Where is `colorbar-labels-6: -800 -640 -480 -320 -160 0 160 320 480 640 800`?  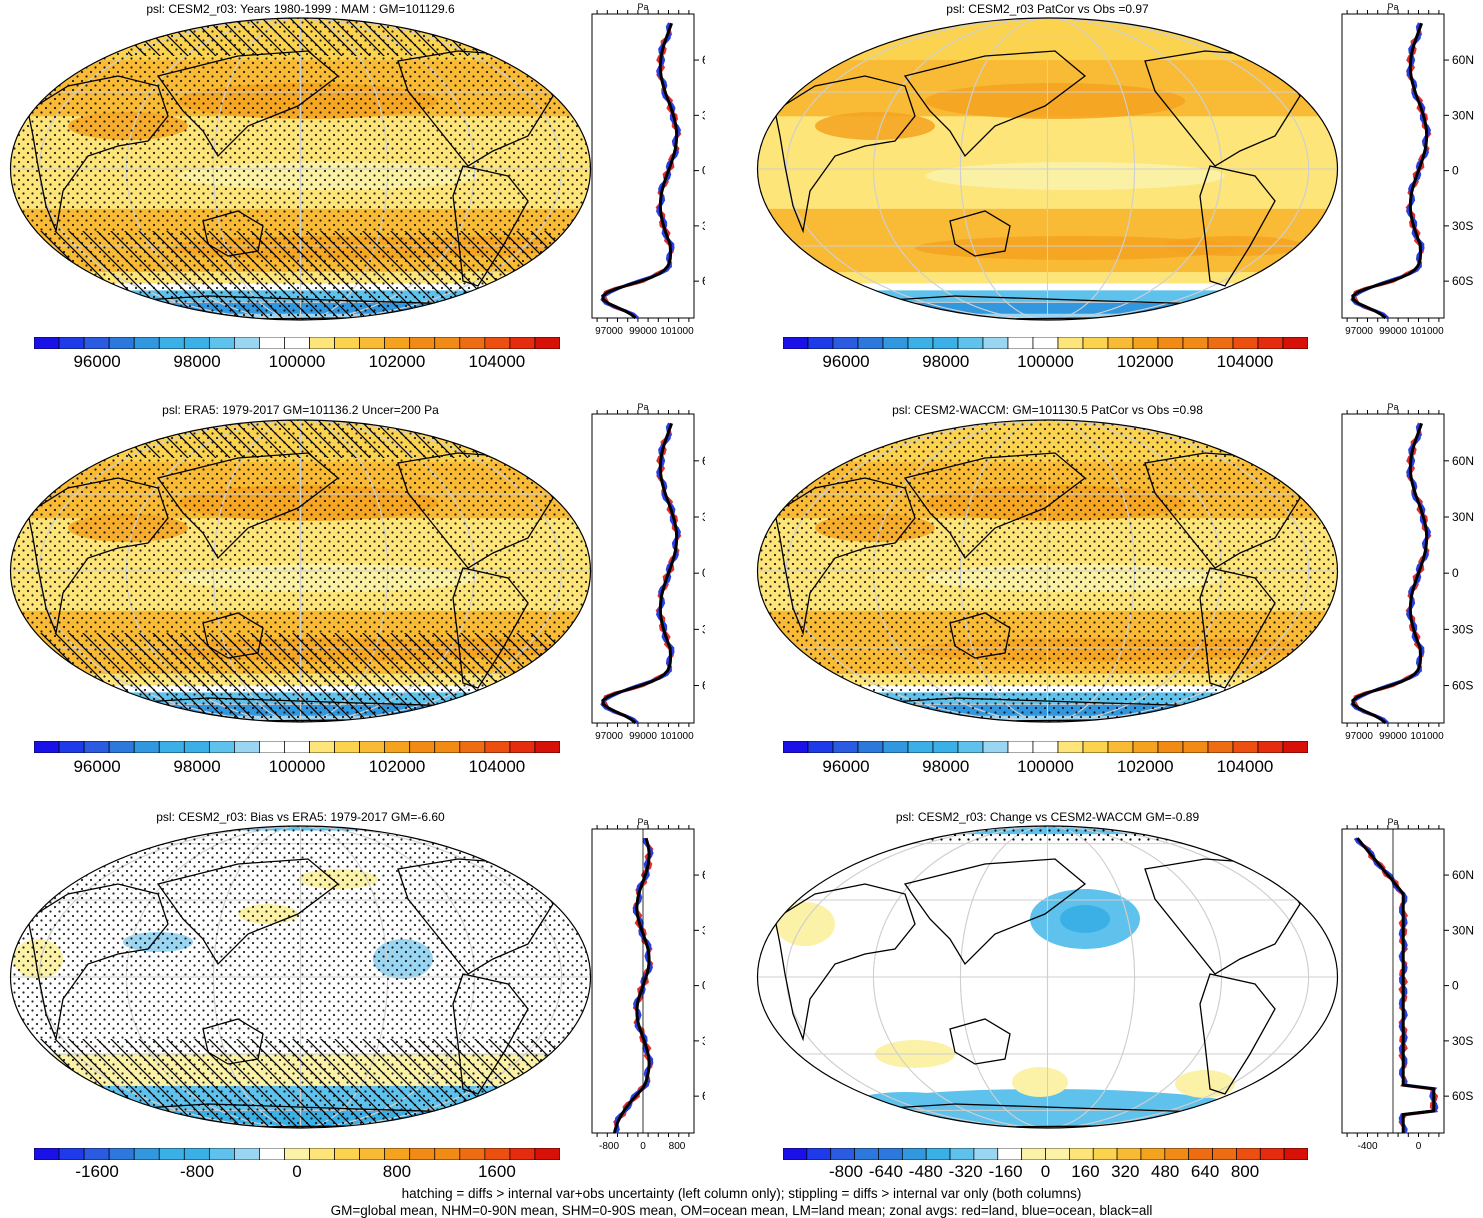
colorbar-labels-6: -800 -640 -480 -320 -160 0 160 320 480 640 800 is located at coordinates (1045, 1173).